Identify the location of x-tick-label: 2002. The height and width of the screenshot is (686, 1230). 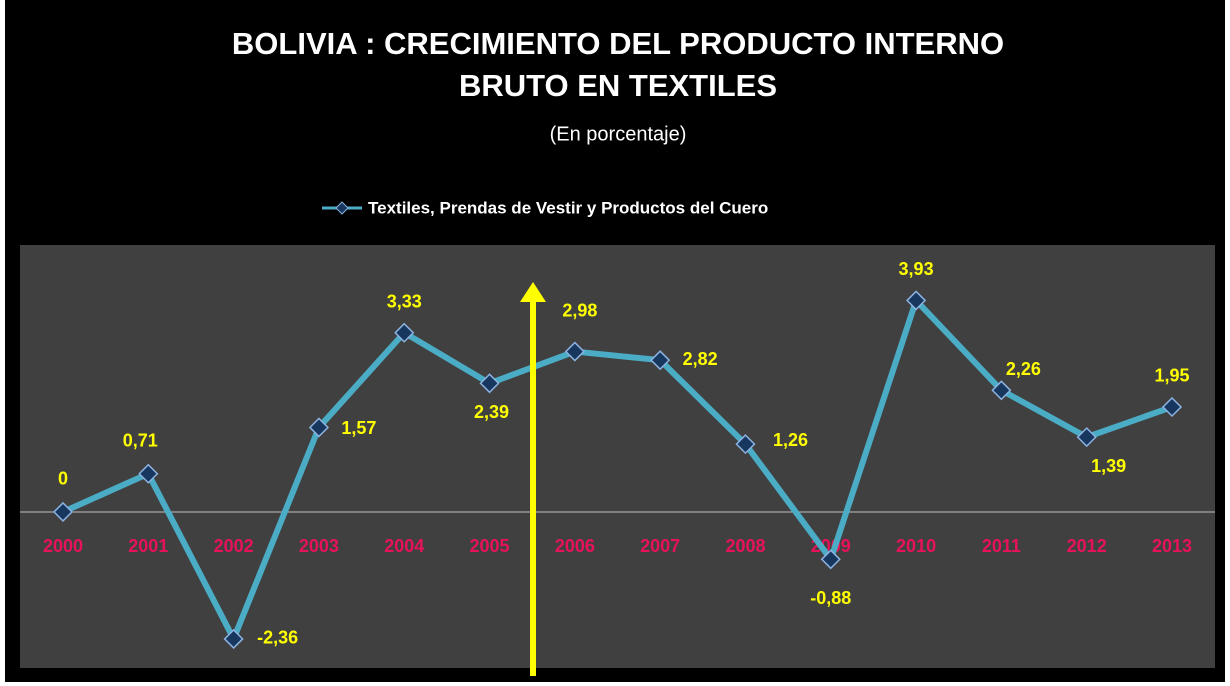
(234, 546).